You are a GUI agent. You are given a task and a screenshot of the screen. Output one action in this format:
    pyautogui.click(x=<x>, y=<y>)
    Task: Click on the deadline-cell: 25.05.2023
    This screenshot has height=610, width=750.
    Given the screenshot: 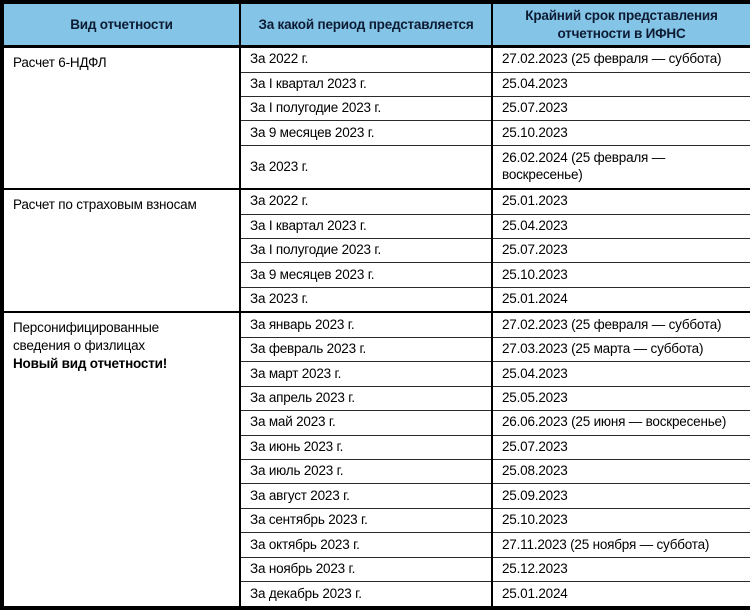 What is the action you would take?
    pyautogui.click(x=620, y=398)
    